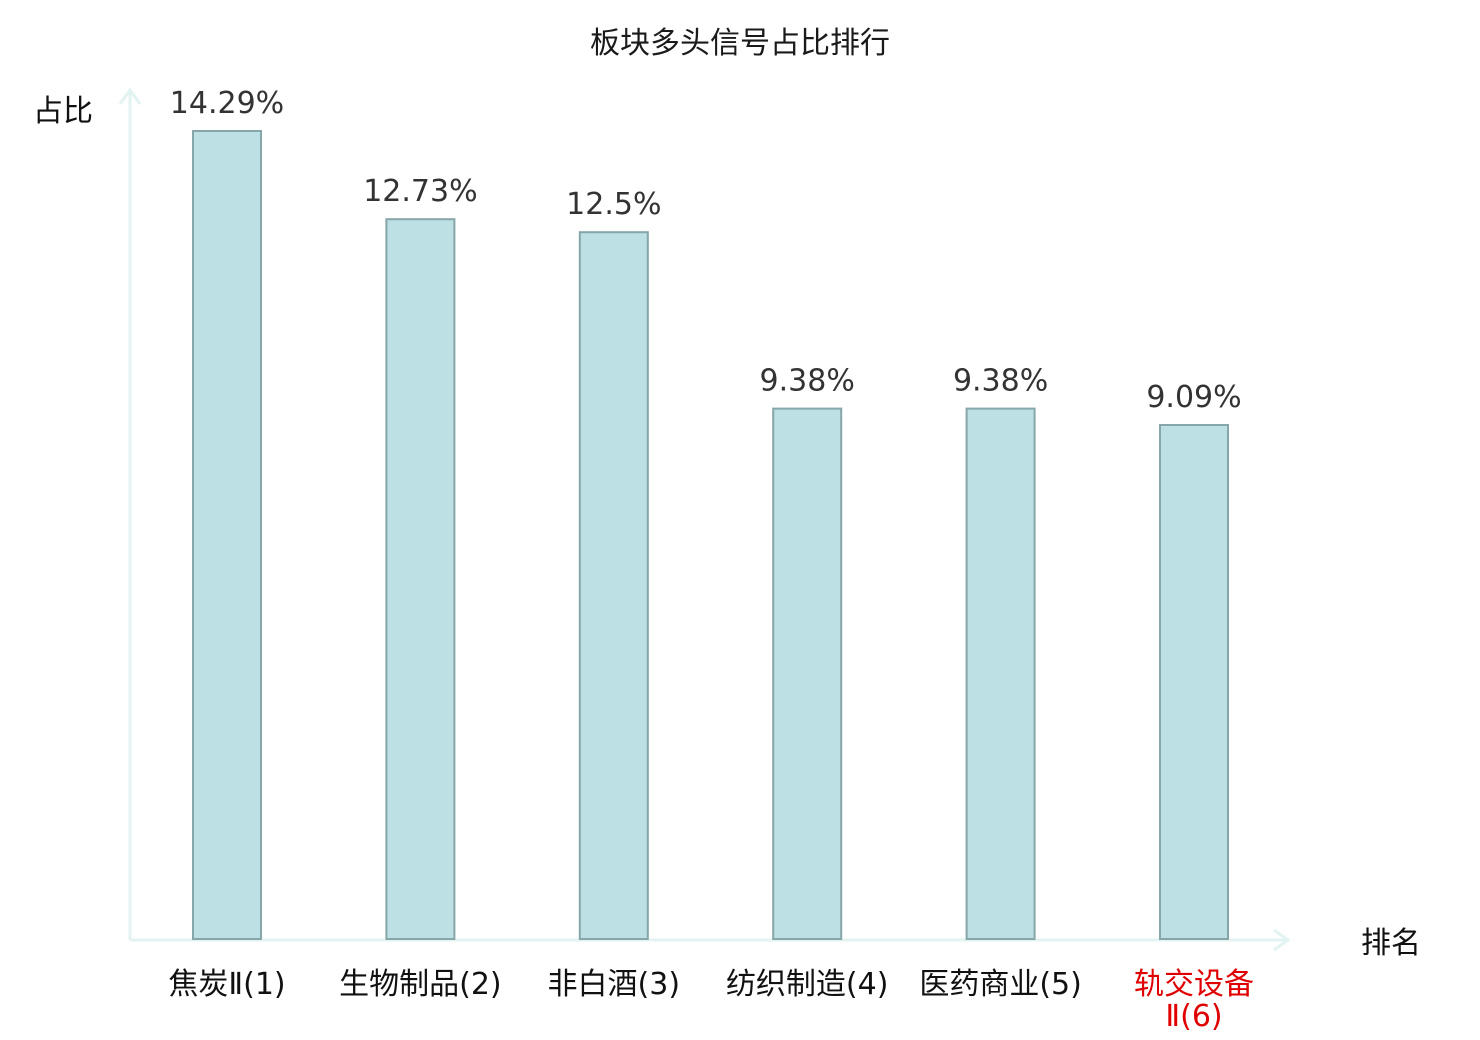 The height and width of the screenshot is (1040, 1480). What do you see at coordinates (1000, 984) in the screenshot?
I see `x-tick-label: 医药商业(5)` at bounding box center [1000, 984].